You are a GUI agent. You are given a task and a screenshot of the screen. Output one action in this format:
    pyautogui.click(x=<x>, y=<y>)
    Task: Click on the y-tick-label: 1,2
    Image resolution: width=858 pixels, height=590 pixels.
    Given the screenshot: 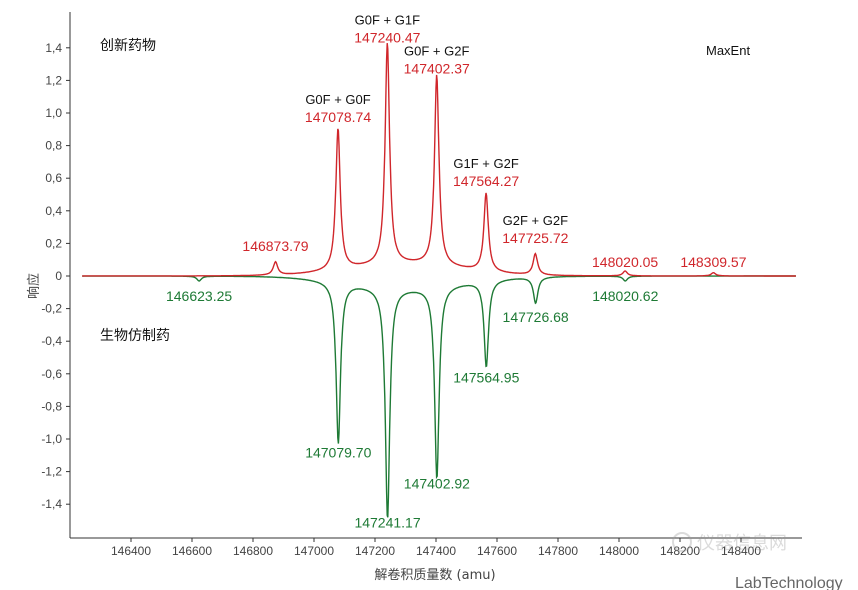 What is the action you would take?
    pyautogui.click(x=53, y=80)
    